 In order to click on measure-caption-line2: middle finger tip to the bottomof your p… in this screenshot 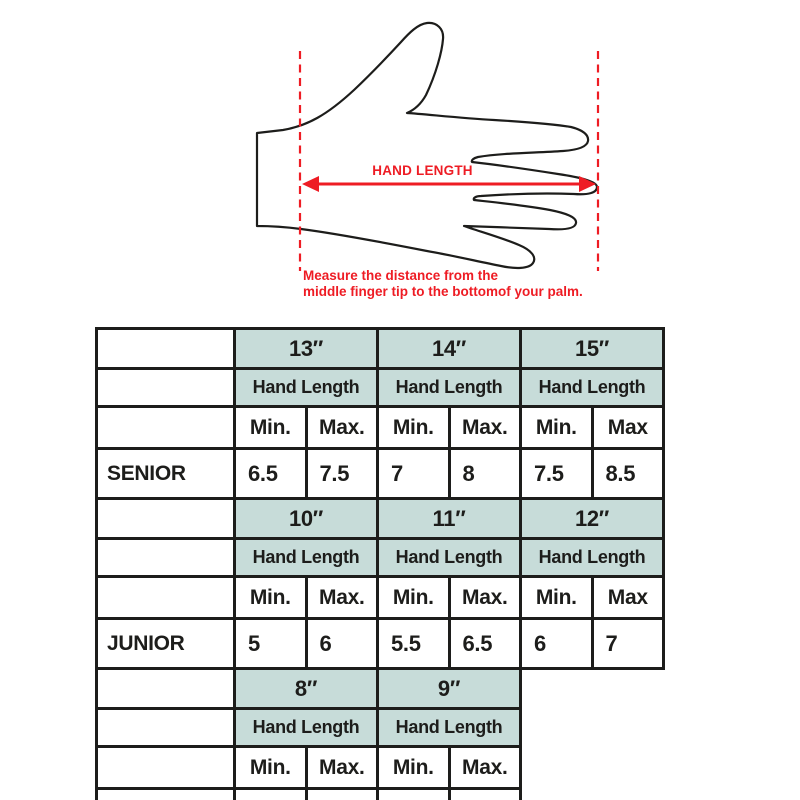, I will do `click(443, 291)`.